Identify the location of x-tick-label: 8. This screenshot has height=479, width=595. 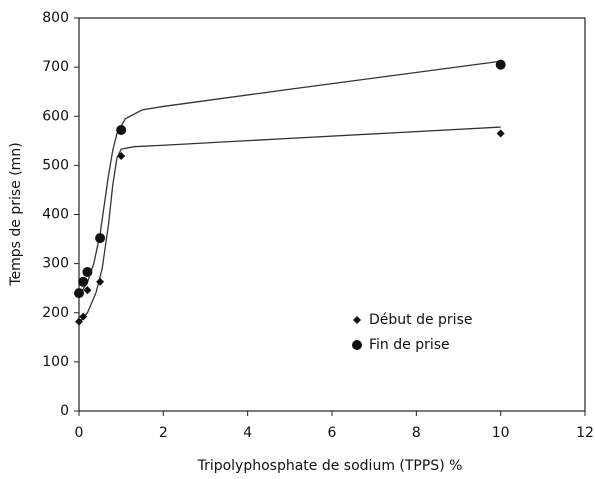
(416, 433).